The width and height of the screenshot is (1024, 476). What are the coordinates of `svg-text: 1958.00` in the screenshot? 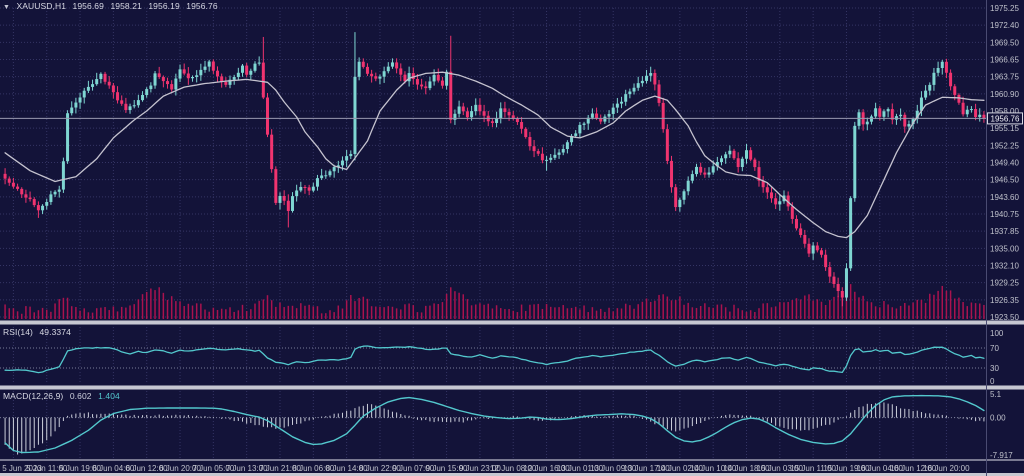 It's located at (1004, 111).